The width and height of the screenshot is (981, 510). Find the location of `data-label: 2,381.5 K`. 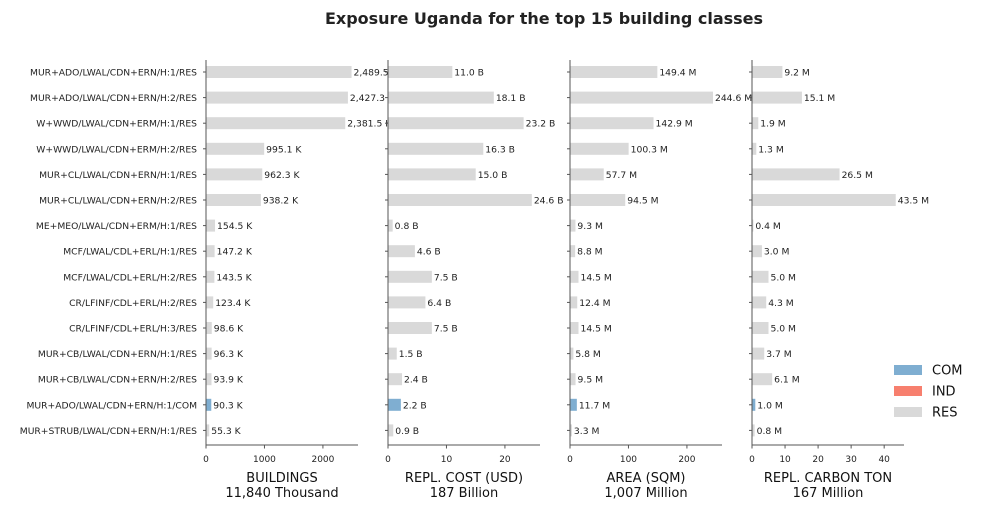

data-label: 2,381.5 K is located at coordinates (369, 124).